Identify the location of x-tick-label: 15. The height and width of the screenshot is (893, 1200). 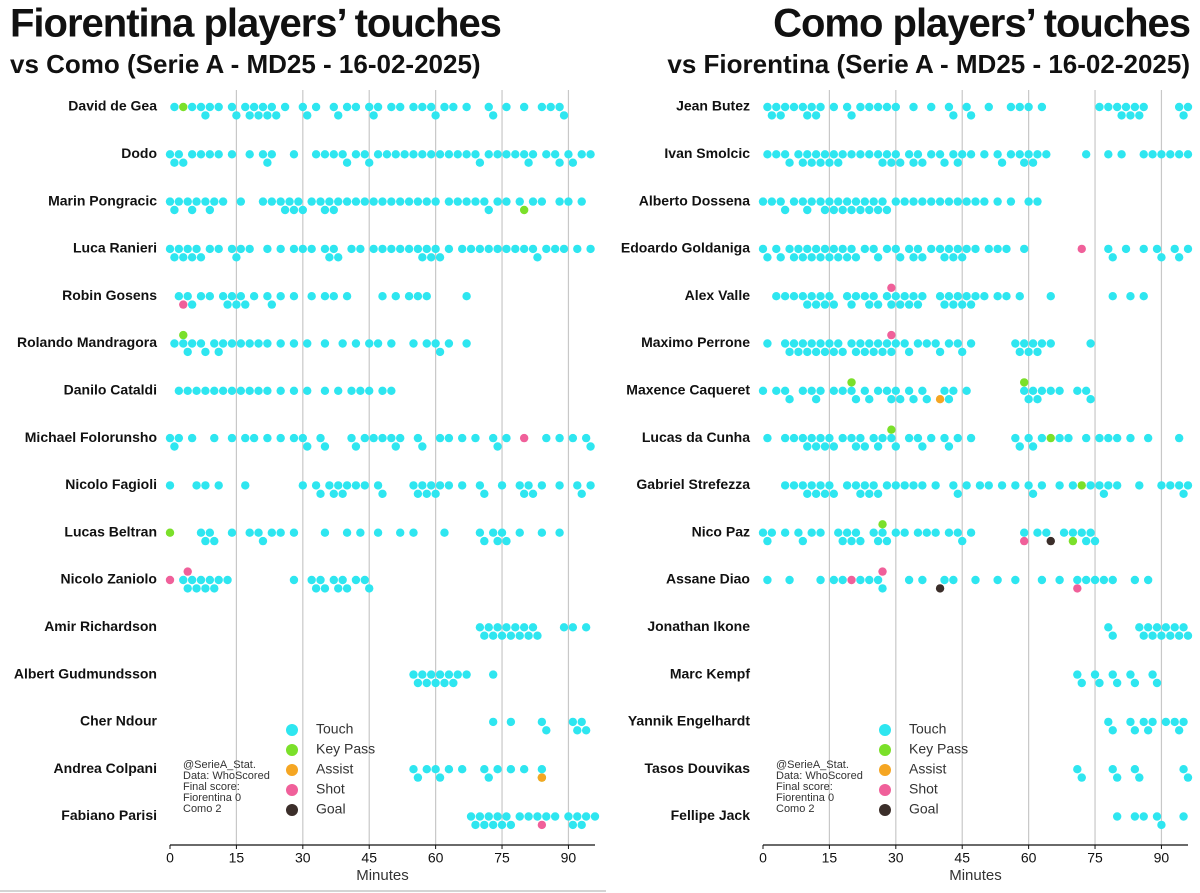
(830, 858).